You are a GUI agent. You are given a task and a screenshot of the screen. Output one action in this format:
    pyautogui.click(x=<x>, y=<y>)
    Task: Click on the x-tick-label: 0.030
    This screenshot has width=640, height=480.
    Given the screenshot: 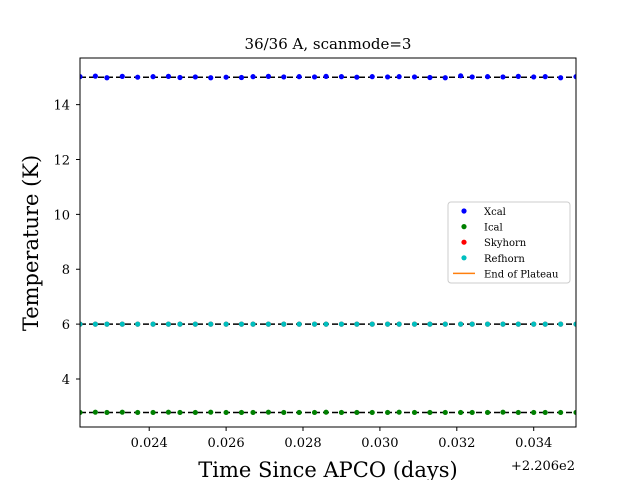 What is the action you would take?
    pyautogui.click(x=379, y=443)
    